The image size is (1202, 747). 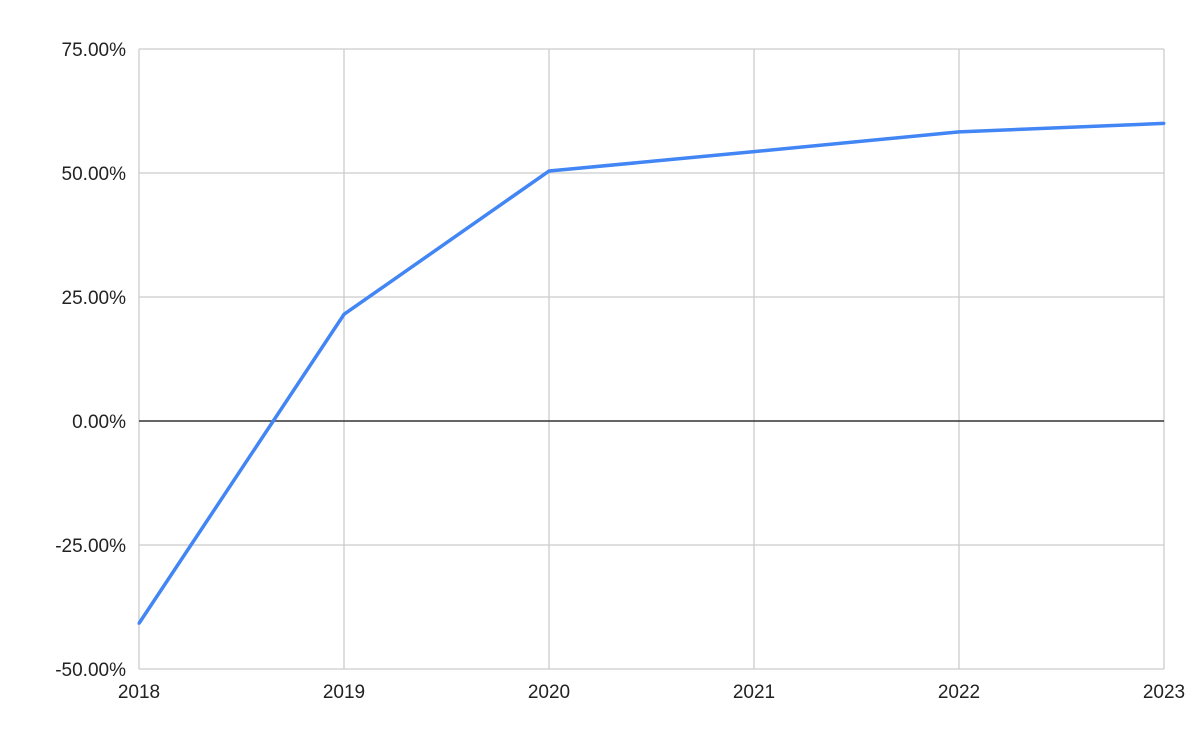 What do you see at coordinates (344, 692) in the screenshot?
I see `x-tick-label: 2019` at bounding box center [344, 692].